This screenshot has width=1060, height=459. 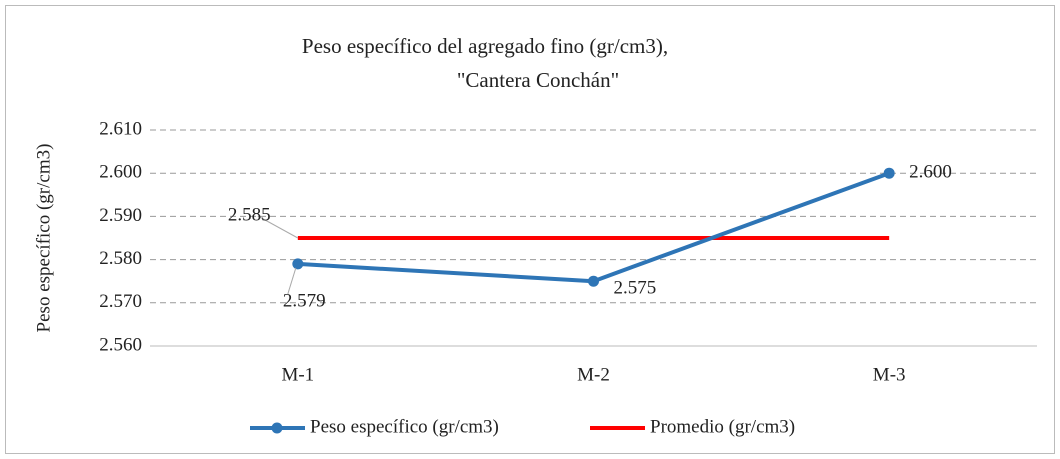 I want to click on legend-marker, so click(x=277, y=428).